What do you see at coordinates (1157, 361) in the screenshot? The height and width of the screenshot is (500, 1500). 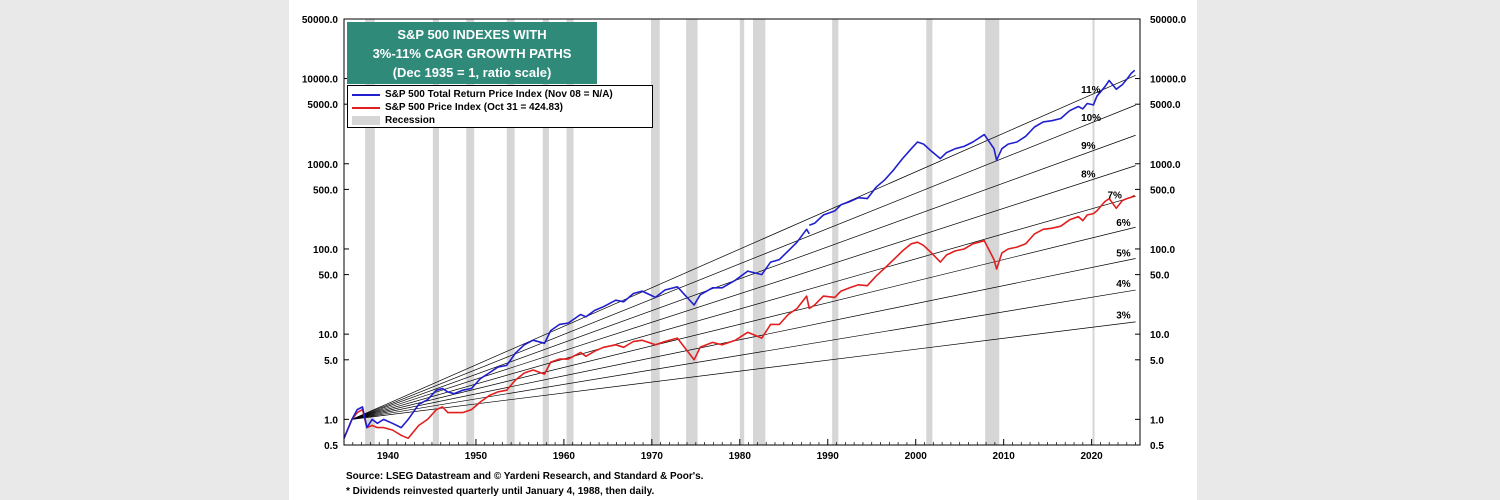 I see `y-tick-label-right: 5.0` at bounding box center [1157, 361].